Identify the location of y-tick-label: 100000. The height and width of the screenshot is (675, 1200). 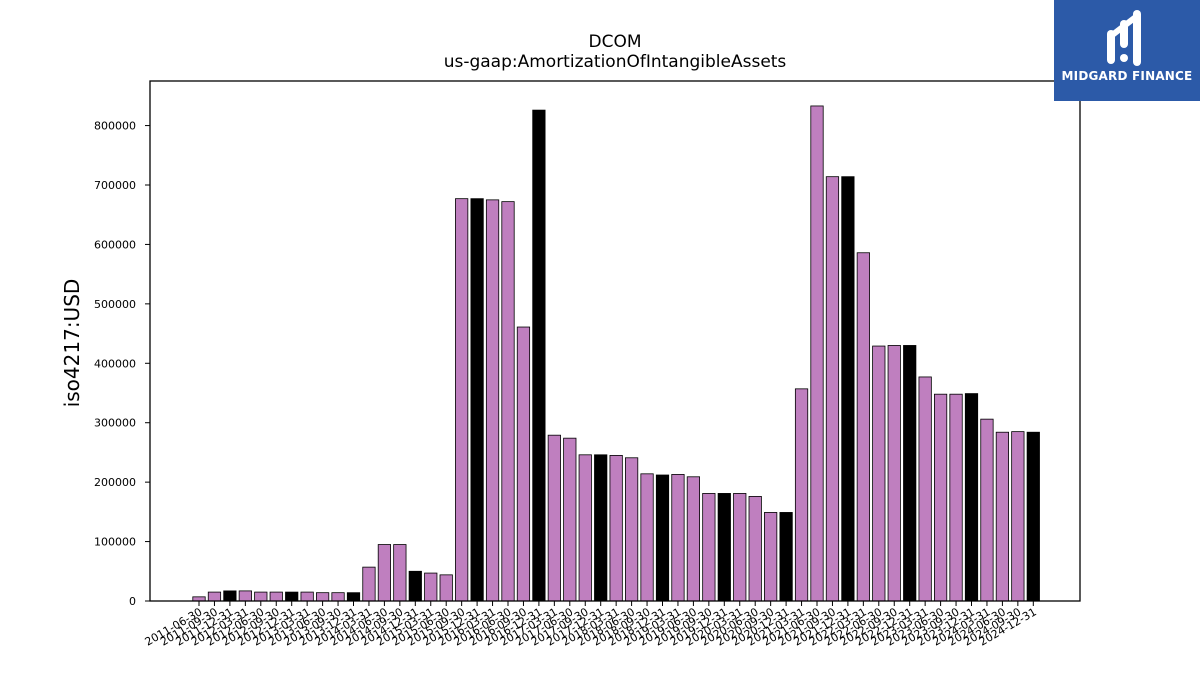
(115, 542).